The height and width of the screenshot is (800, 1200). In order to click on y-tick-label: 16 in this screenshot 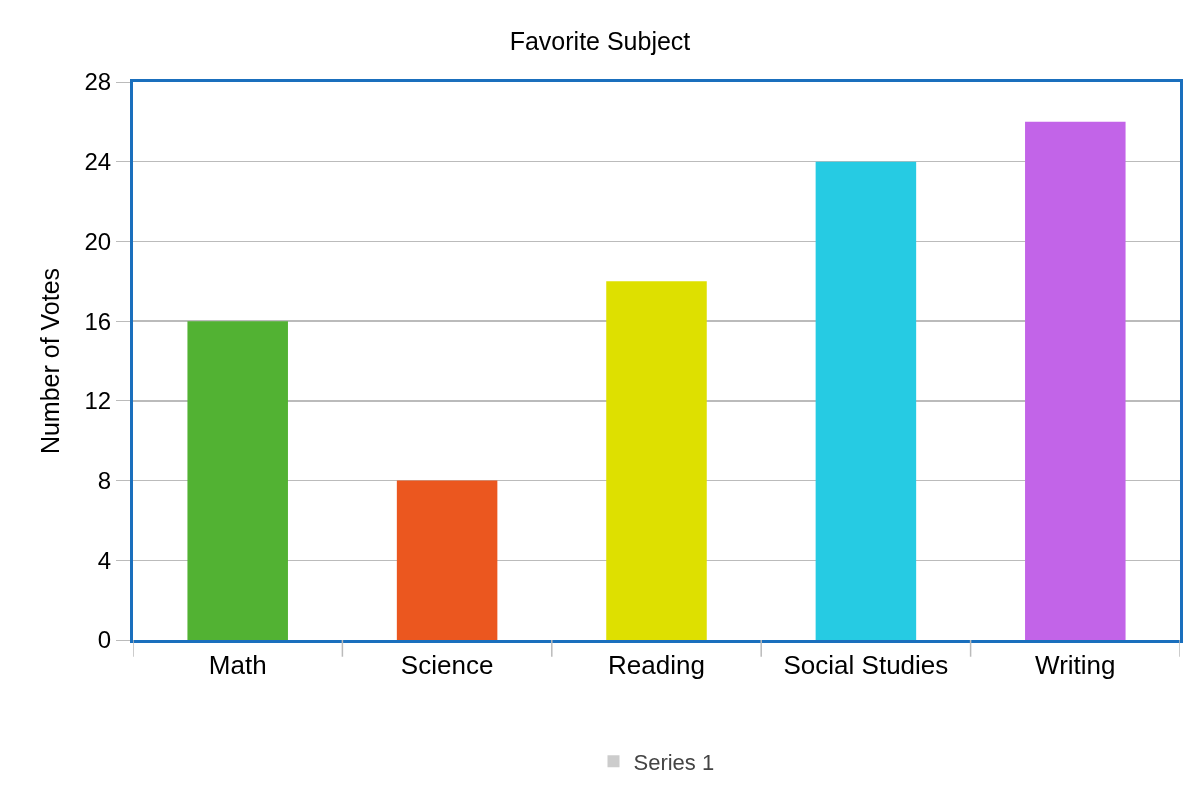, I will do `click(98, 321)`.